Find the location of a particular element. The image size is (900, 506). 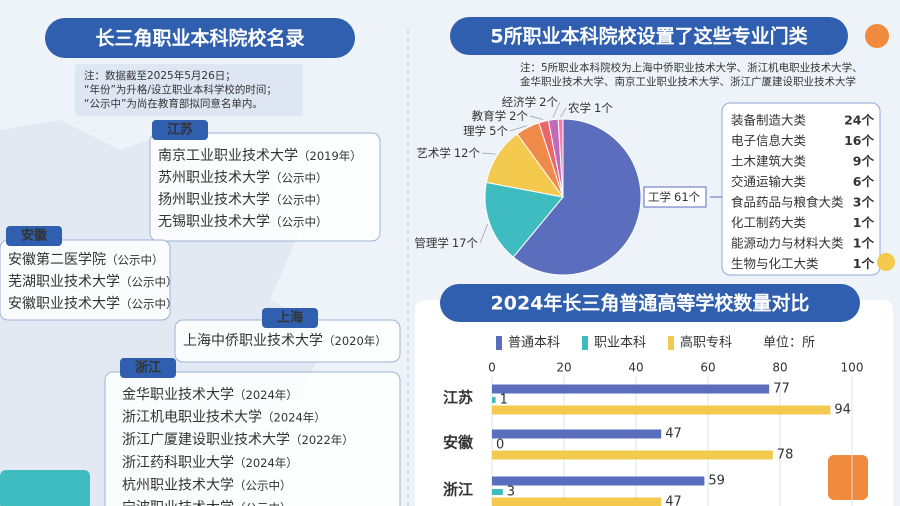

breakdown-count: 6个 is located at coordinates (864, 181).